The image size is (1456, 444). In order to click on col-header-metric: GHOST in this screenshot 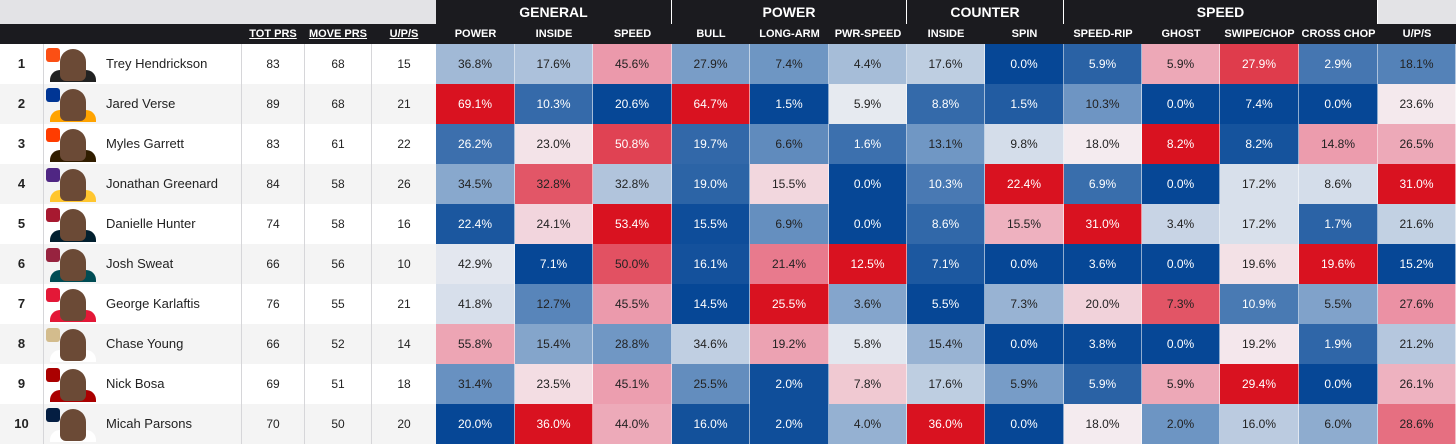, I will do `click(1181, 34)`.